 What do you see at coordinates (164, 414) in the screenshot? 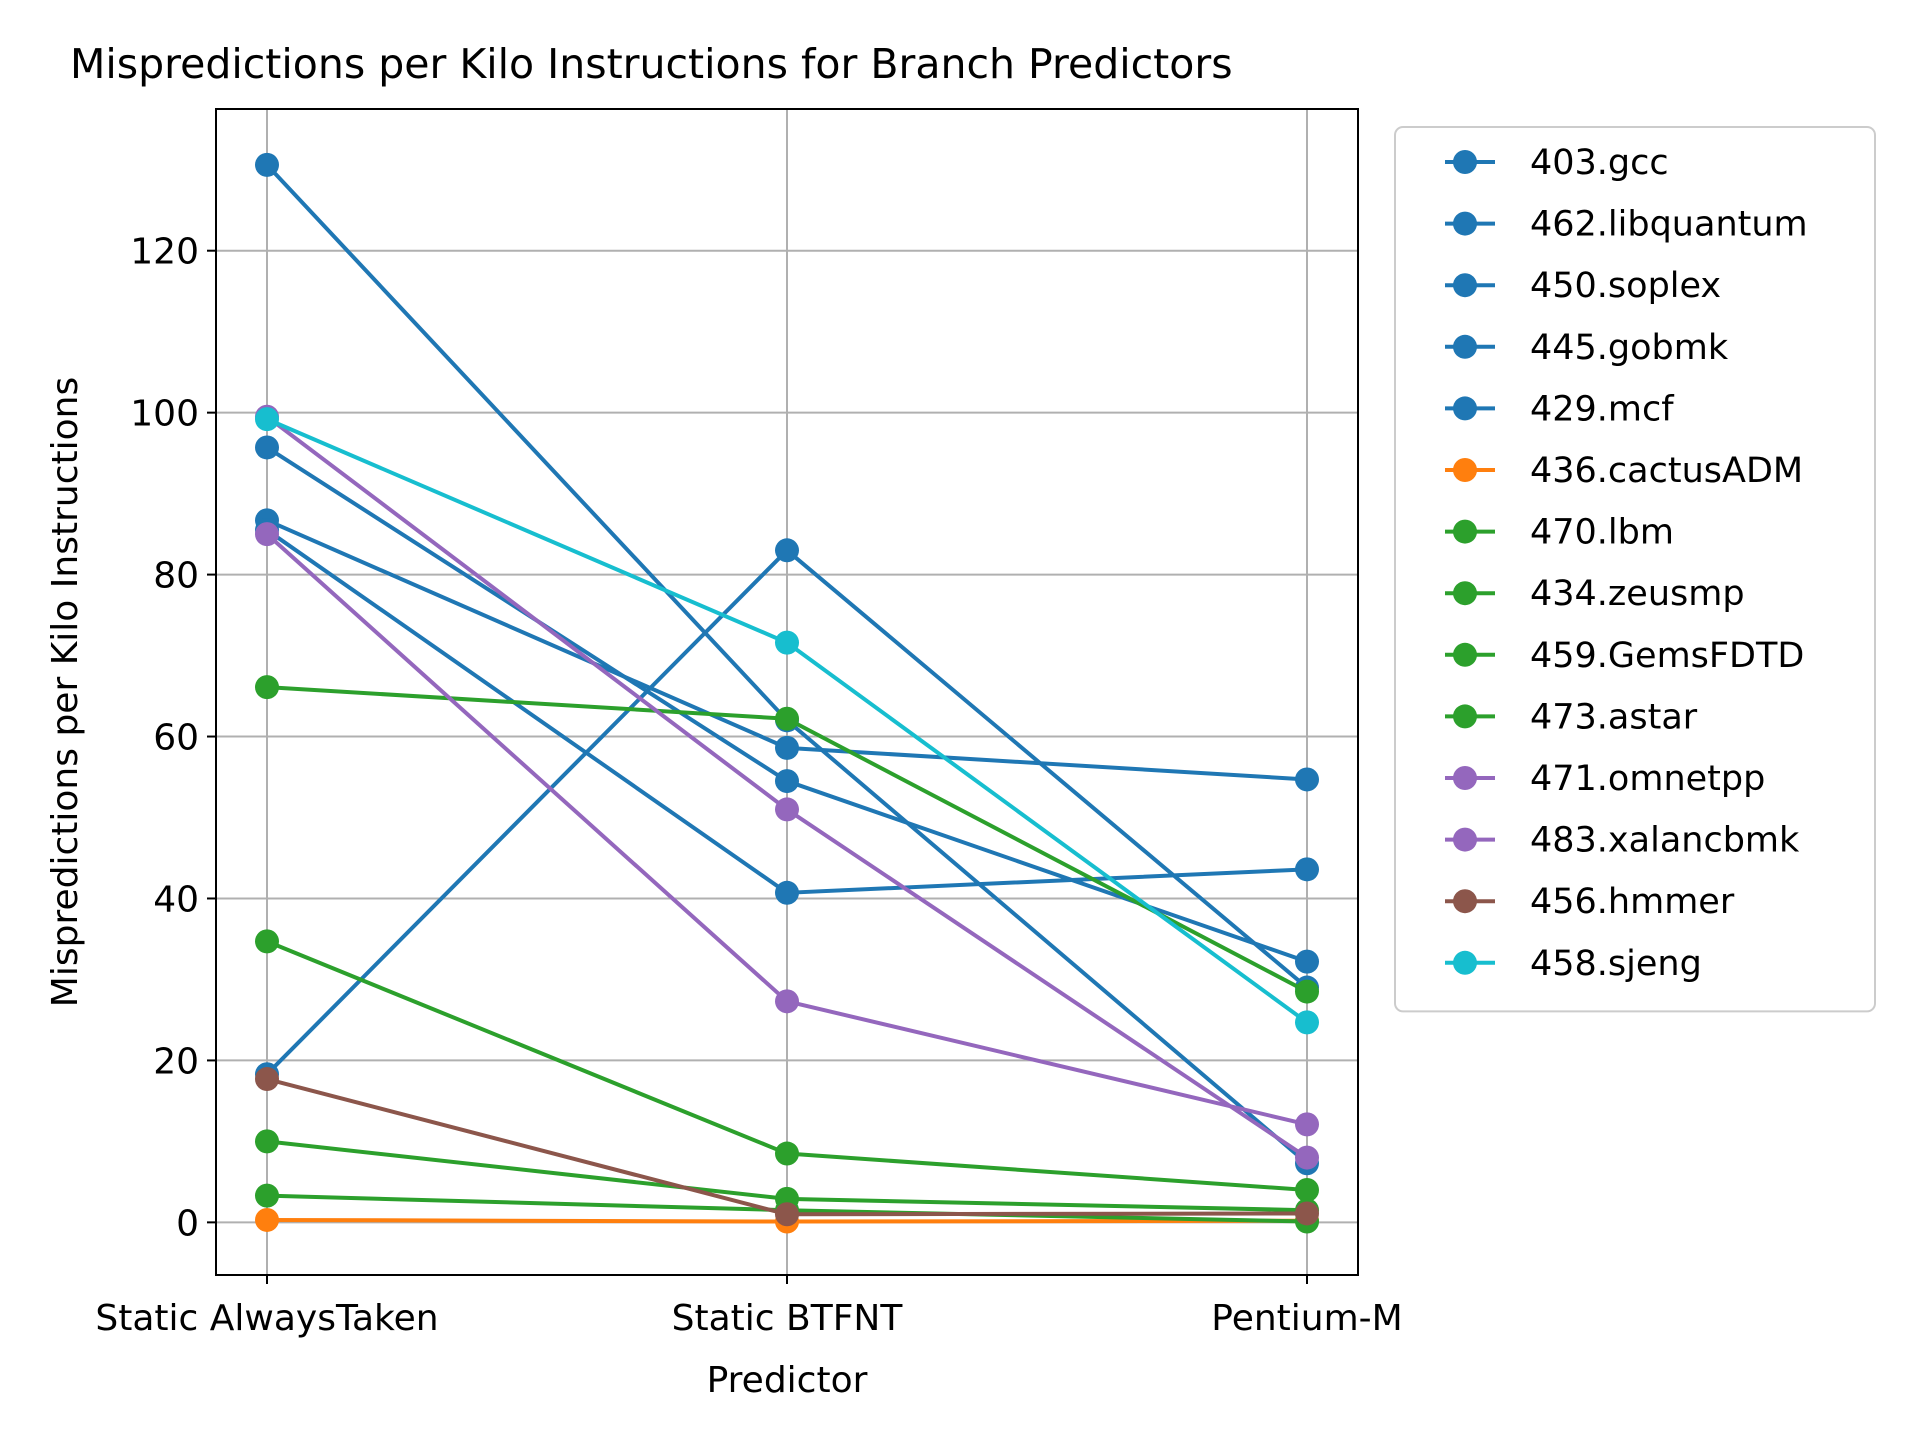
I see `y-tick-label: 100` at bounding box center [164, 414].